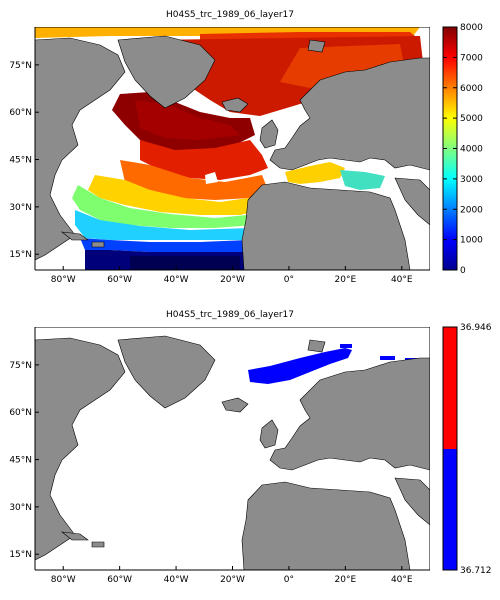 This screenshot has height=600, width=500. I want to click on top-y-tick-labels: 15°N 30°N 45°N 60°N 75°N, so click(24, 160).